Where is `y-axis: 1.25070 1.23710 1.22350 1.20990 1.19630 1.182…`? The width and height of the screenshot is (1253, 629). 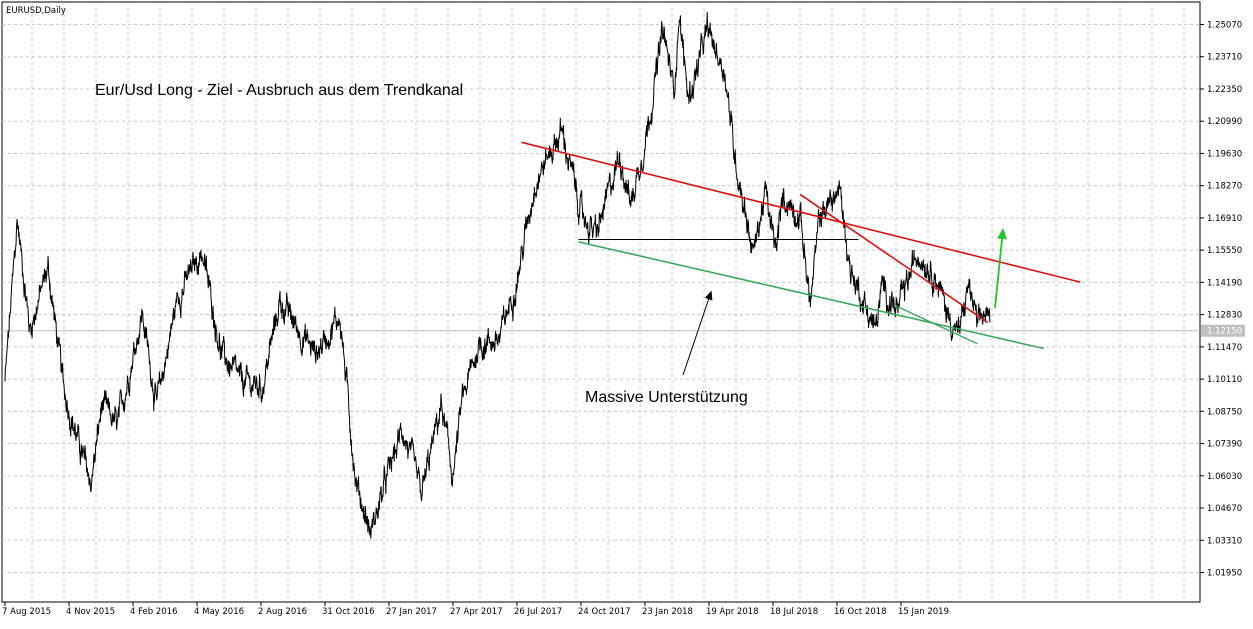 y-axis: 1.25070 1.23710 1.22350 1.20990 1.19630 1.182… is located at coordinates (1221, 300).